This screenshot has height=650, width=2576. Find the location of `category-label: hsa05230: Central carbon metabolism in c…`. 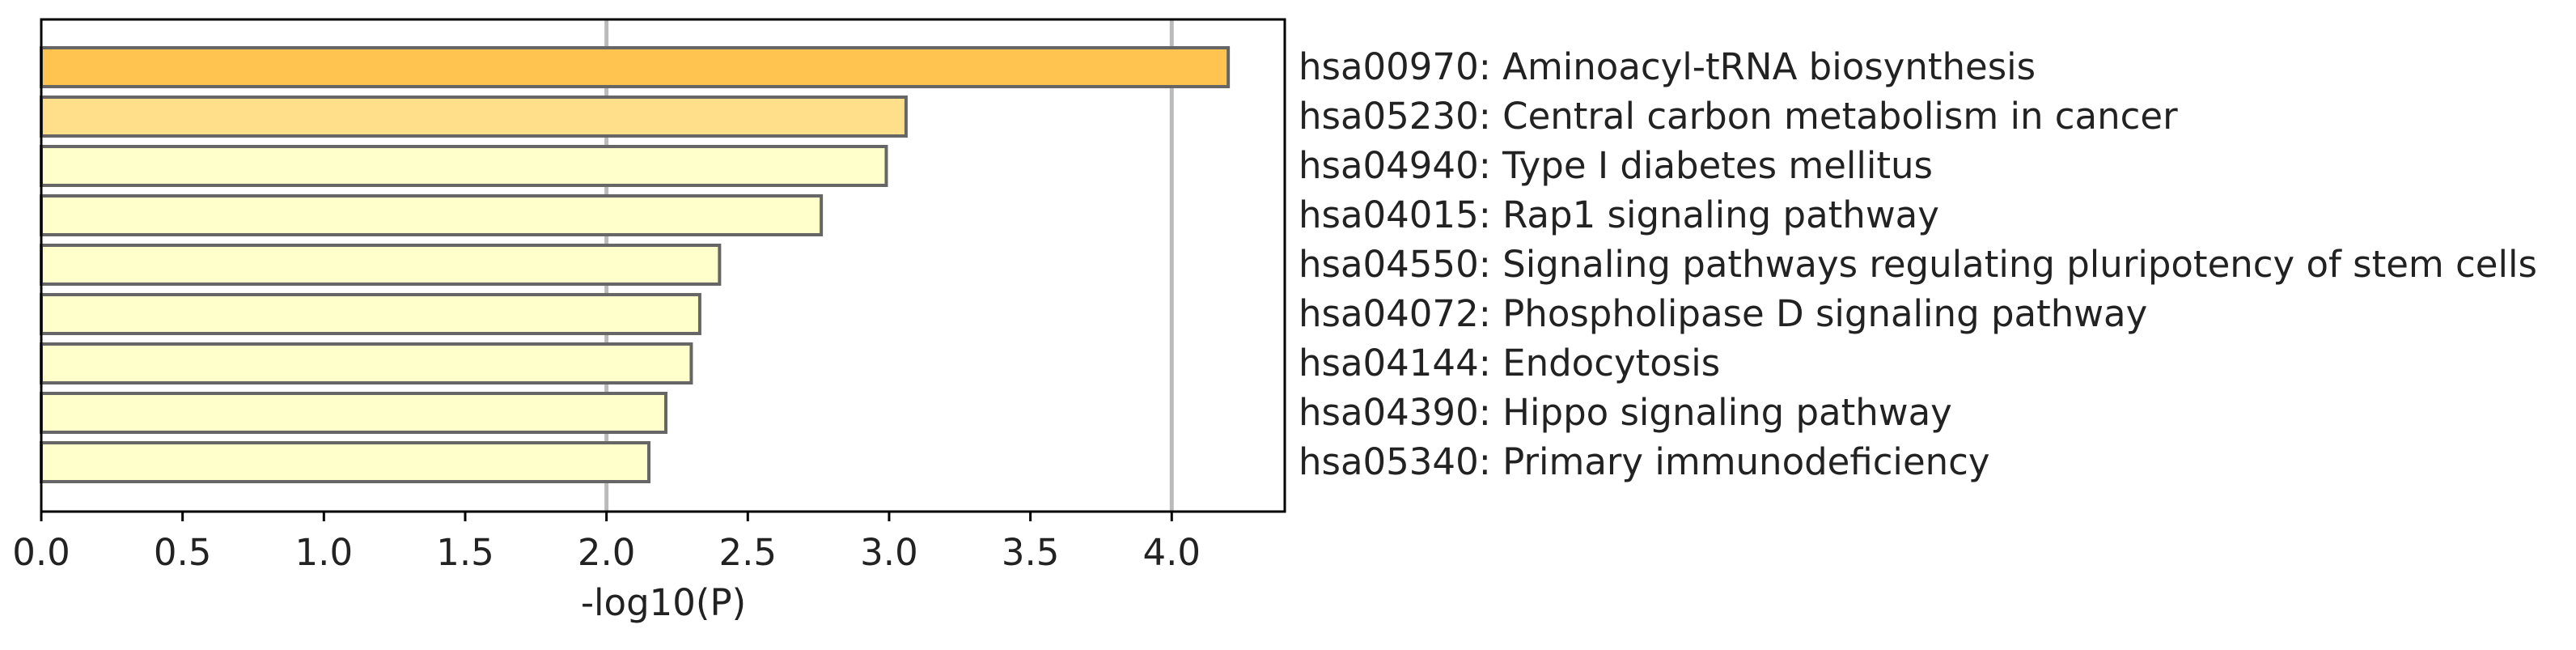

category-label: hsa05230: Central carbon metabolism in c… is located at coordinates (1738, 116).